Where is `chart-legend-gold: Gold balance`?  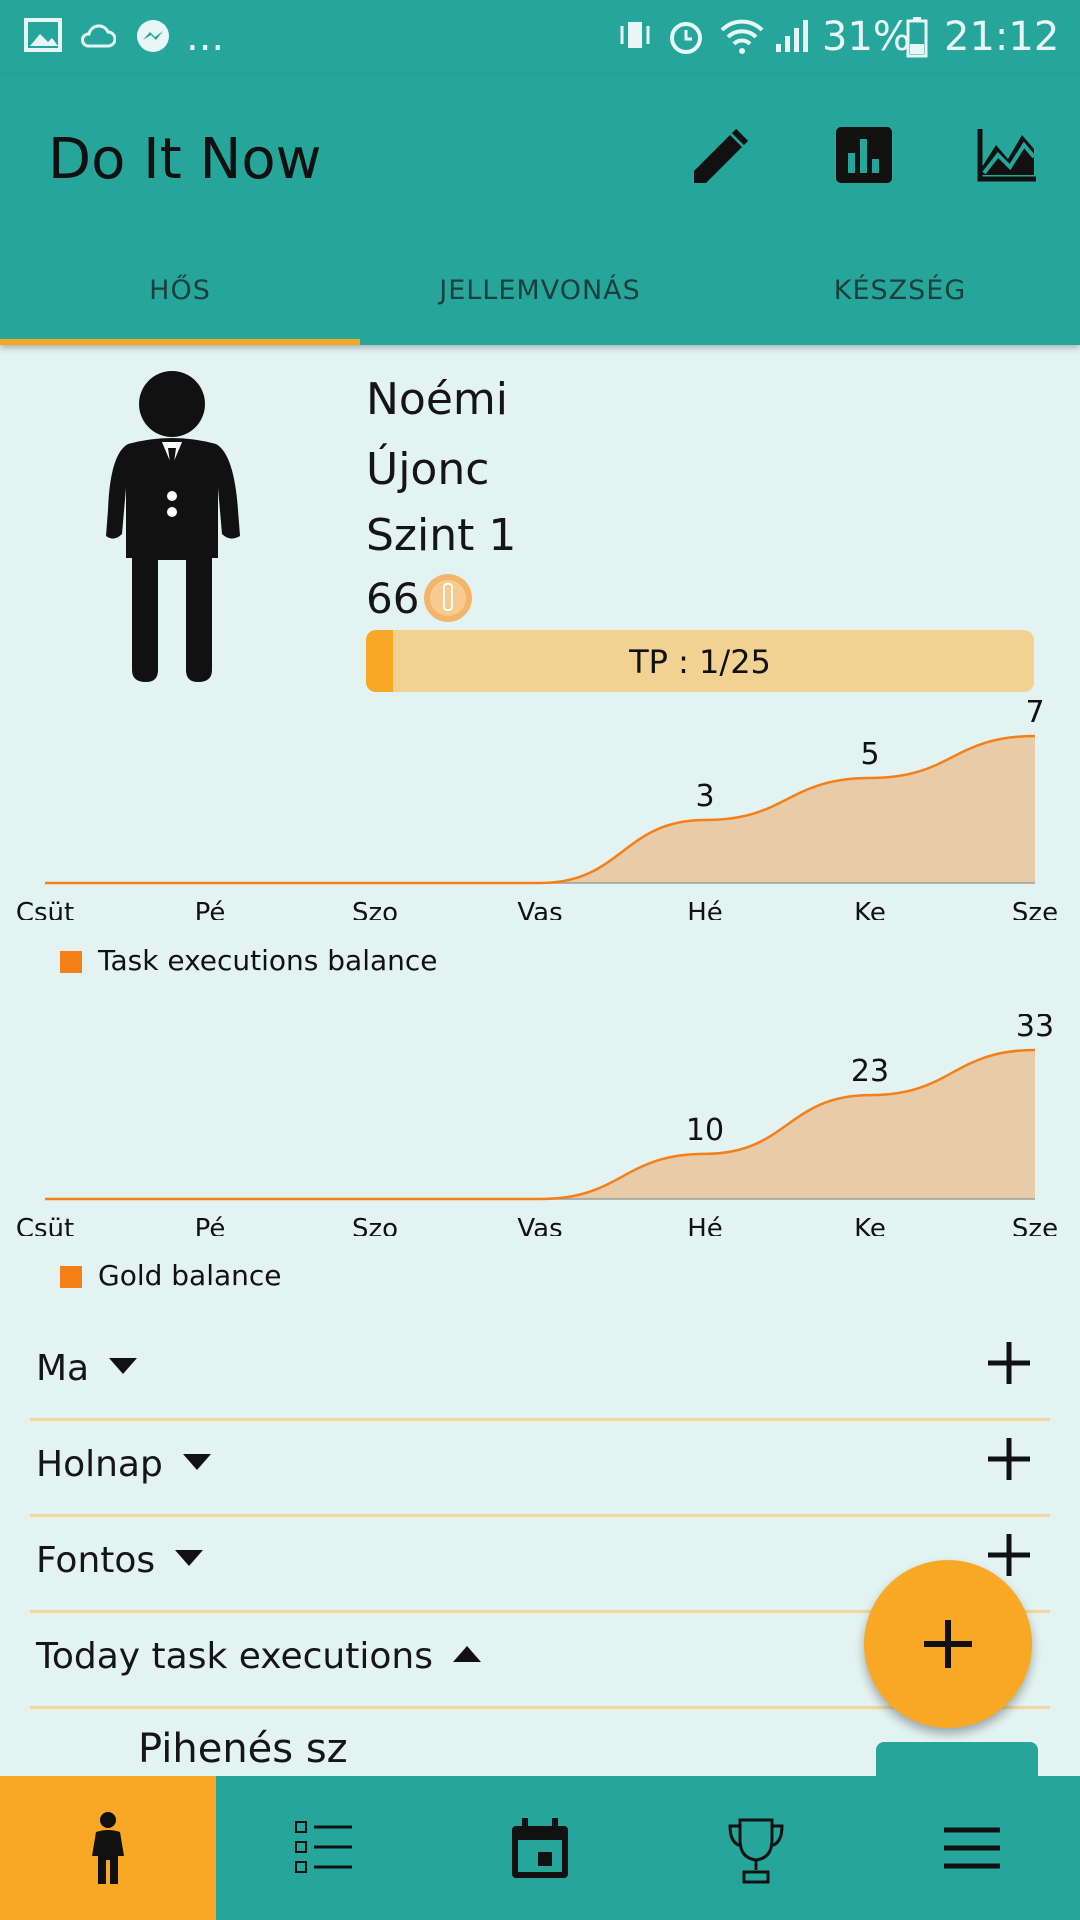 chart-legend-gold: Gold balance is located at coordinates (171, 1275).